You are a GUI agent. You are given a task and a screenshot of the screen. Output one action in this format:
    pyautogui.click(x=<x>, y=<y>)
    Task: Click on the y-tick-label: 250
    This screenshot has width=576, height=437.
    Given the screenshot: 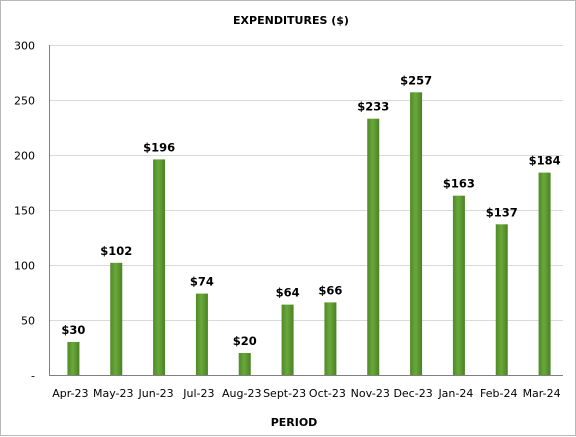 What is the action you would take?
    pyautogui.click(x=24, y=101)
    